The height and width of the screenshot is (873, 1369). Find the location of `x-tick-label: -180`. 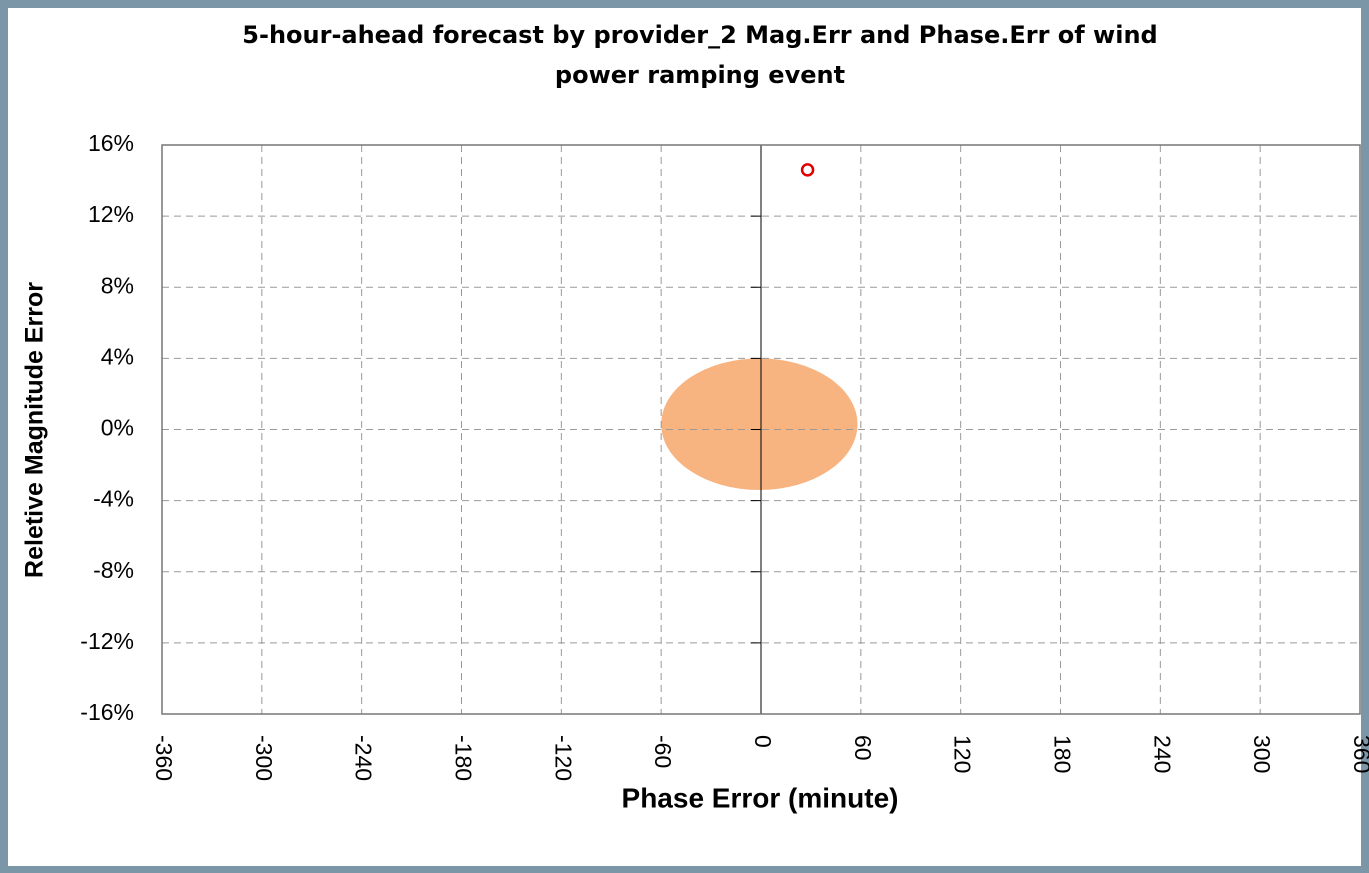

x-tick-label: -180 is located at coordinates (463, 758).